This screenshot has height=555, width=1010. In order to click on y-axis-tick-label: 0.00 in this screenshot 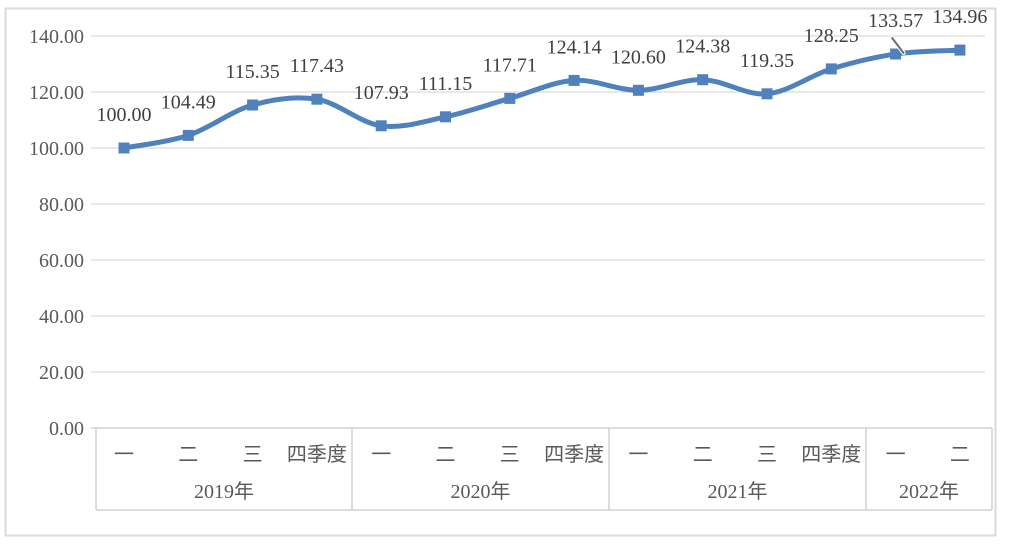, I will do `click(66, 429)`.